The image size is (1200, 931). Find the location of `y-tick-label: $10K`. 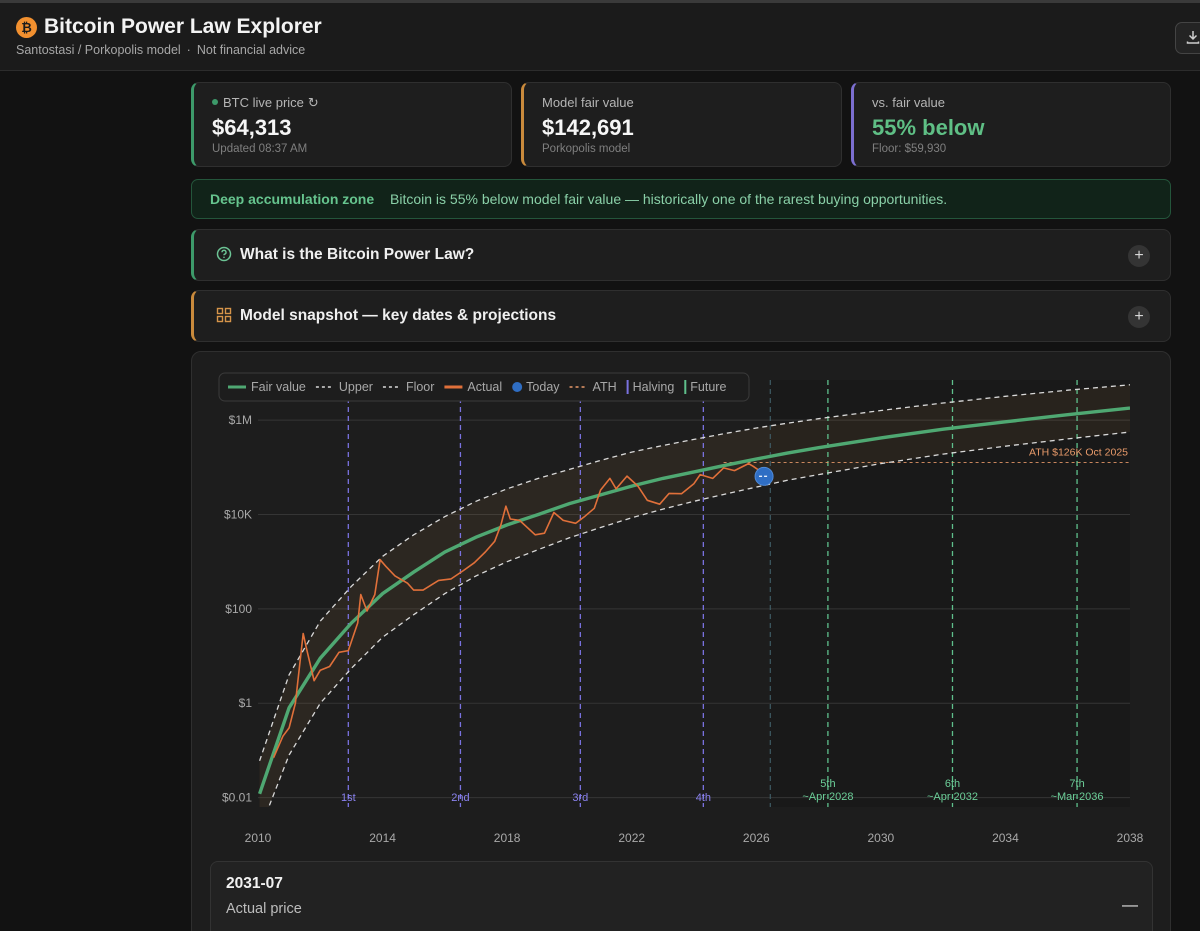

y-tick-label: $10K is located at coordinates (238, 514).